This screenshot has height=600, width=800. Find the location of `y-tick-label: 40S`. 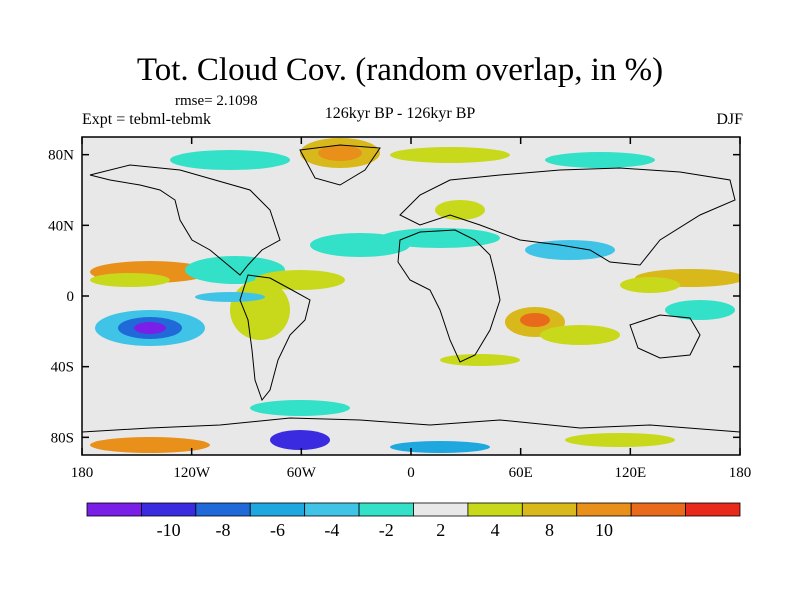

y-tick-label: 40S is located at coordinates (62, 368).